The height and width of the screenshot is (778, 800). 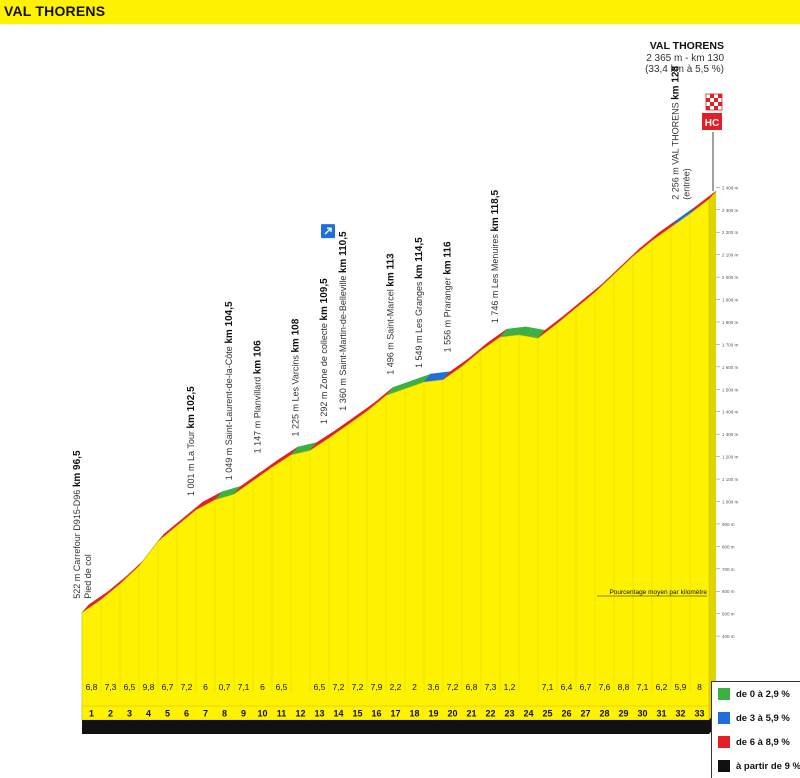 I want to click on gradient-label: 3,6, so click(x=434, y=687).